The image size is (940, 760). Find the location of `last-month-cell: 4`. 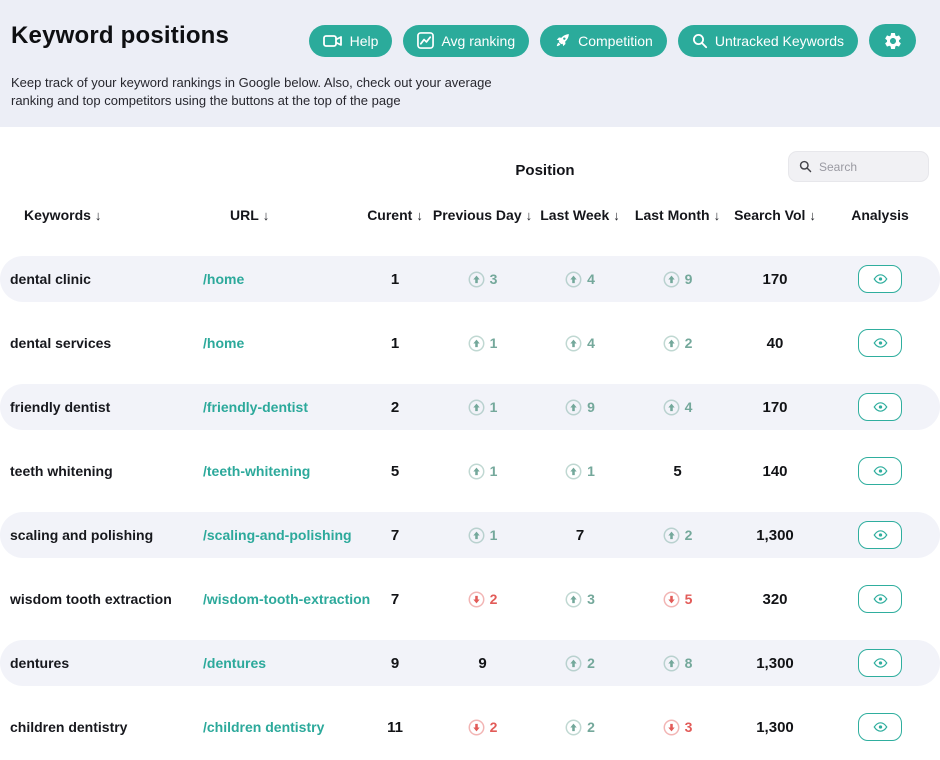

last-month-cell: 4 is located at coordinates (677, 407).